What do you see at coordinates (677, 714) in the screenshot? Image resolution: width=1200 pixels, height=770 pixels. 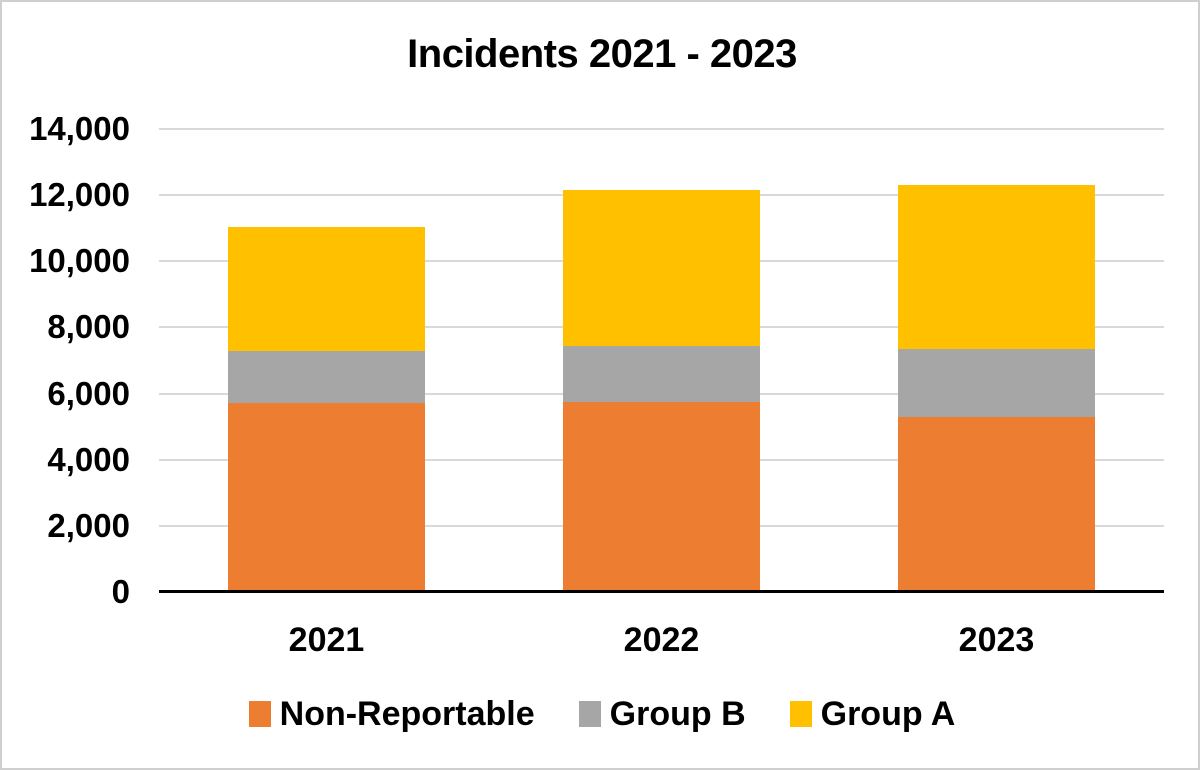 I see `legend-label-group-b: Group B` at bounding box center [677, 714].